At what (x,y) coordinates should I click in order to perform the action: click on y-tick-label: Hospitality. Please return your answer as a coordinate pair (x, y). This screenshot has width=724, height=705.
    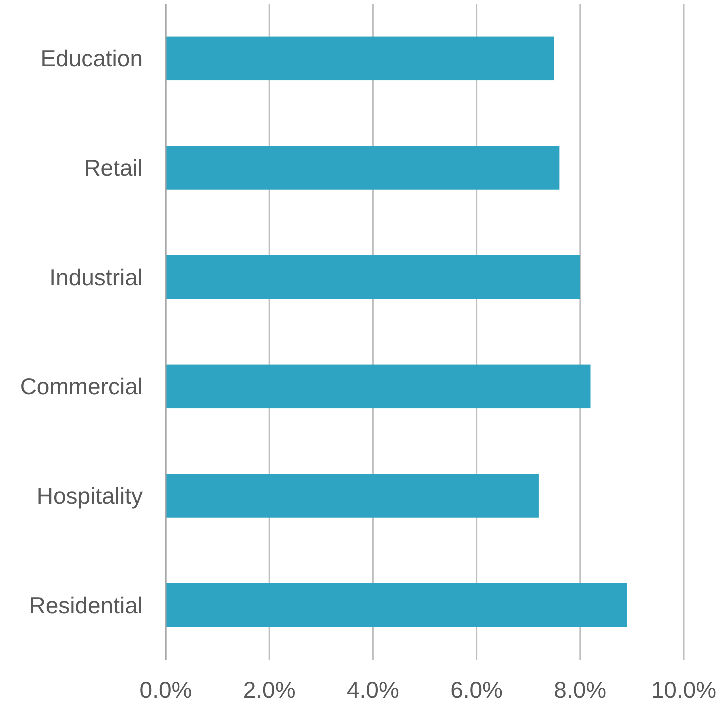
    Looking at the image, I should click on (90, 496).